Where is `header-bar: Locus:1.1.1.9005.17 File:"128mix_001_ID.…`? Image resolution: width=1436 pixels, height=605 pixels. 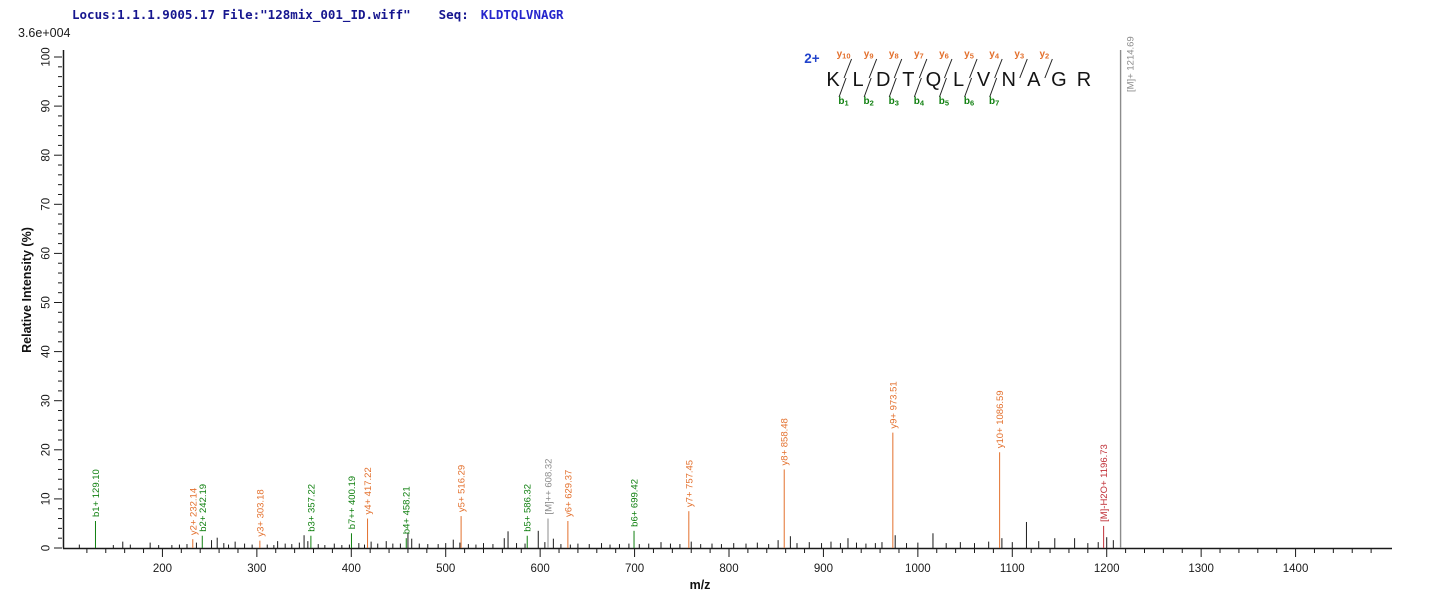 header-bar: Locus:1.1.1.9005.17 File:"128mix_001_ID.… is located at coordinates (318, 14).